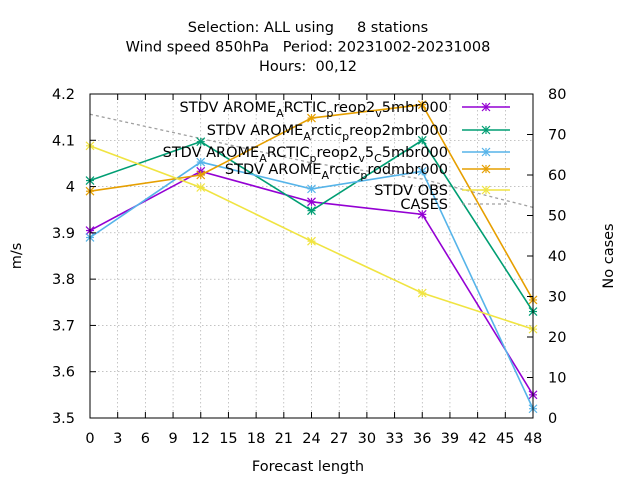 This screenshot has height=480, width=640. I want to click on legend-entry: STDV AROMEARCTICpreop2v5C5mbr000, so click(336, 155).